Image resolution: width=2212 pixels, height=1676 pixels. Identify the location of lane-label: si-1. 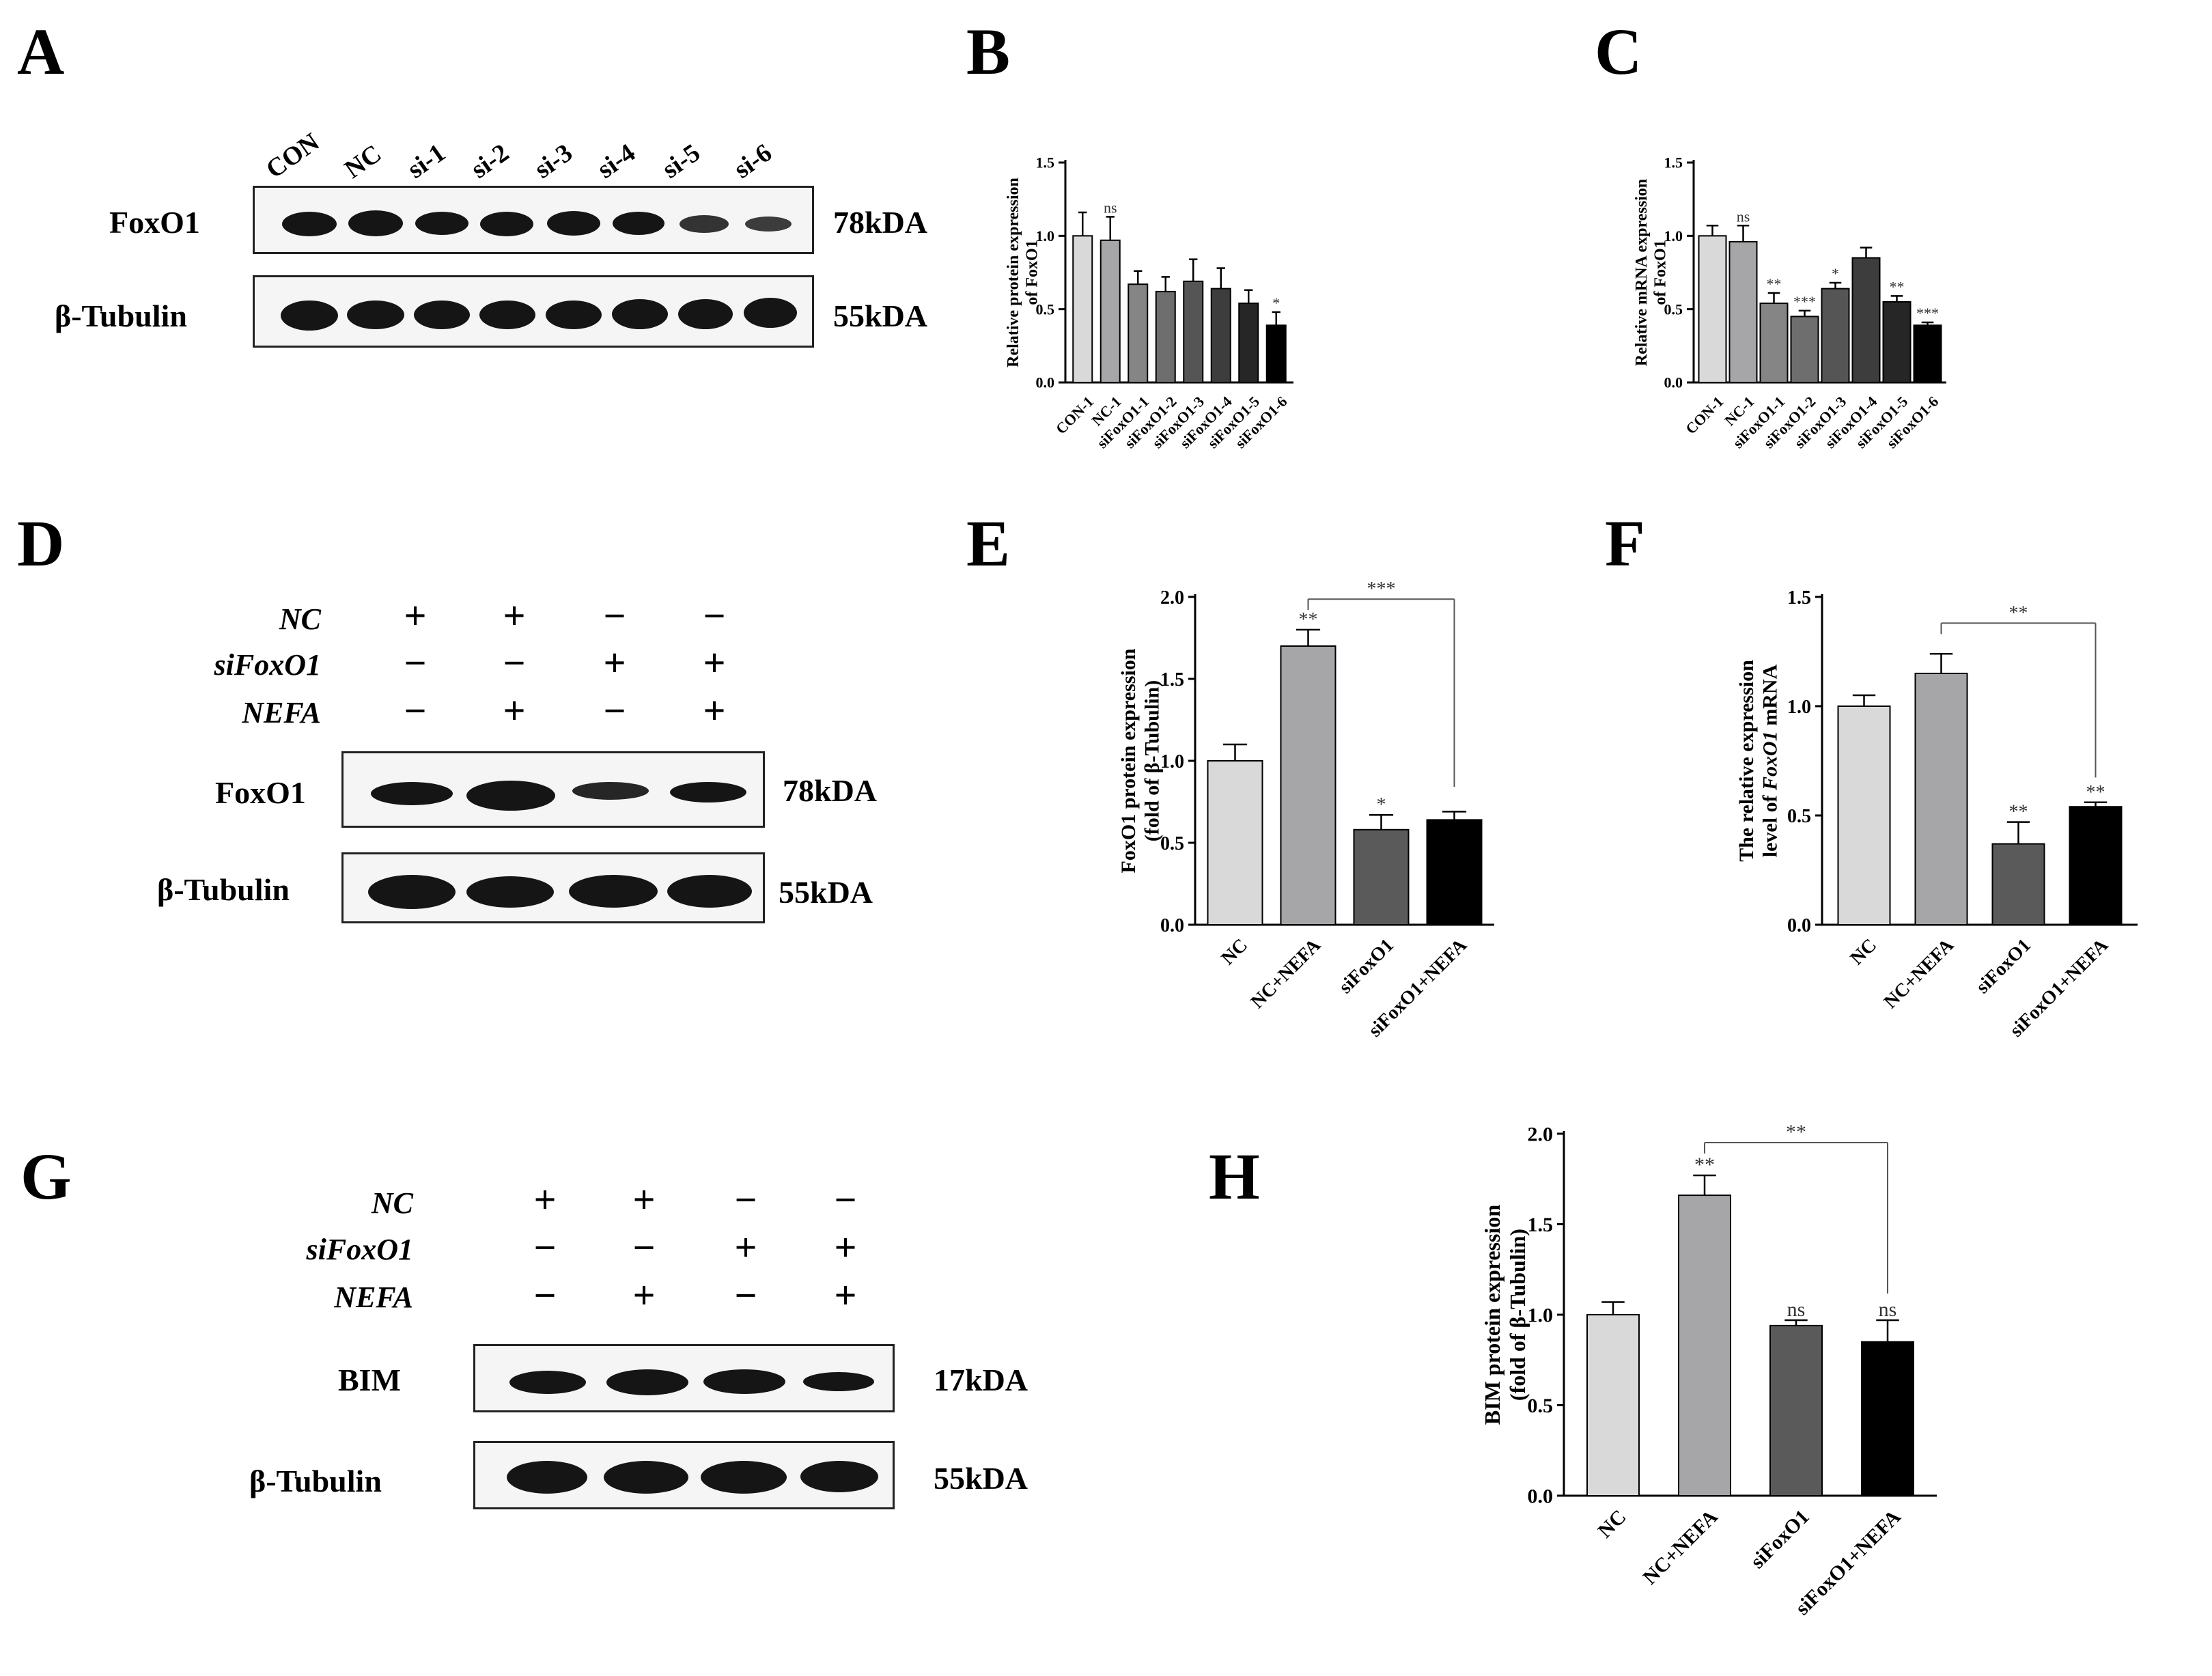
(426, 161).